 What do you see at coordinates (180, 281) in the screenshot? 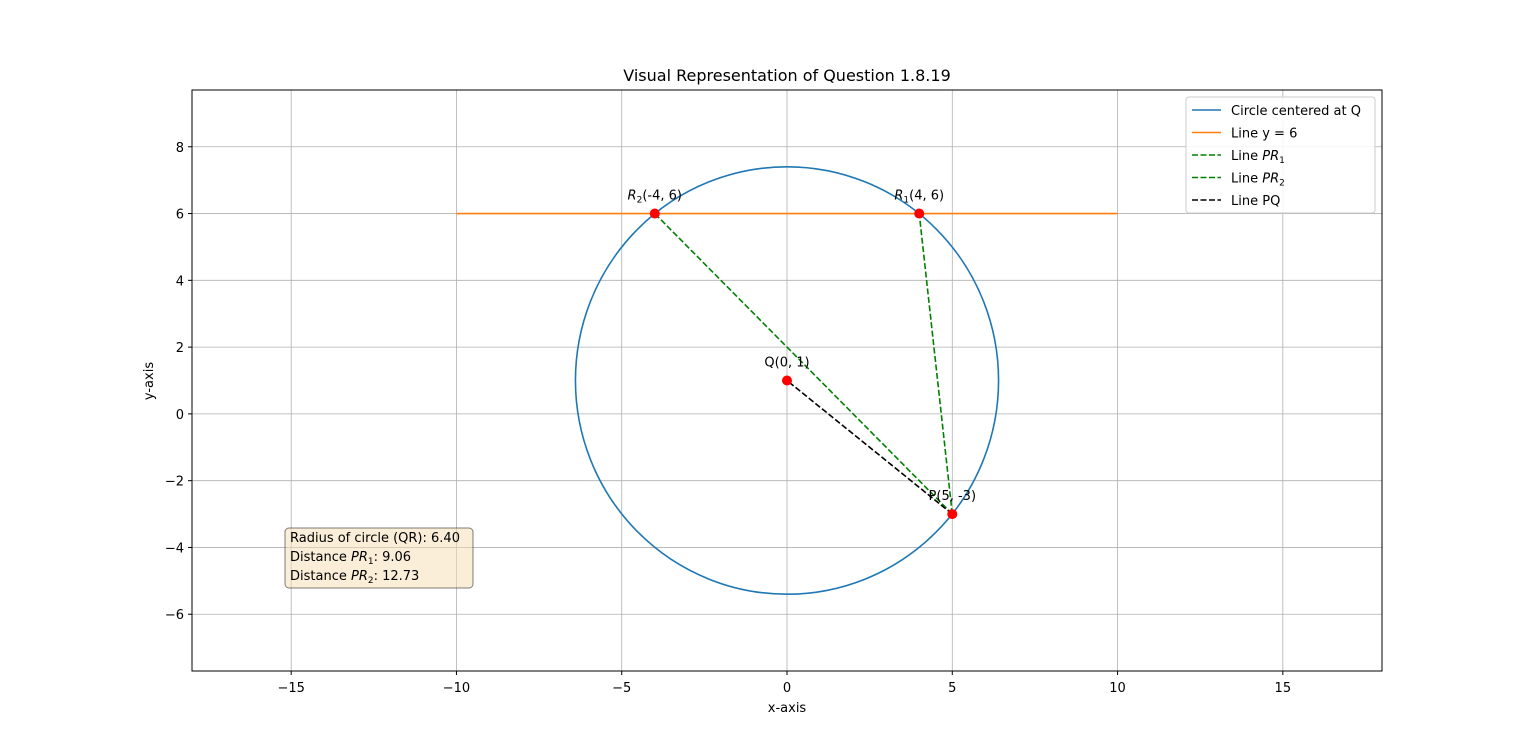
I see `y-tick-label: 4` at bounding box center [180, 281].